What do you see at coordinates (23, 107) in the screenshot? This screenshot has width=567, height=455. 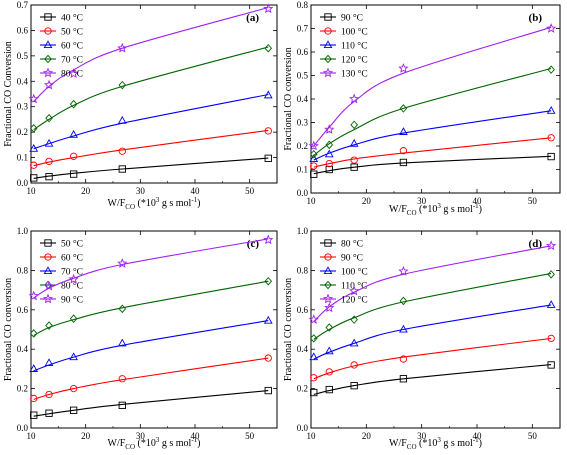 I see `y-tick-label: 0.3` at bounding box center [23, 107].